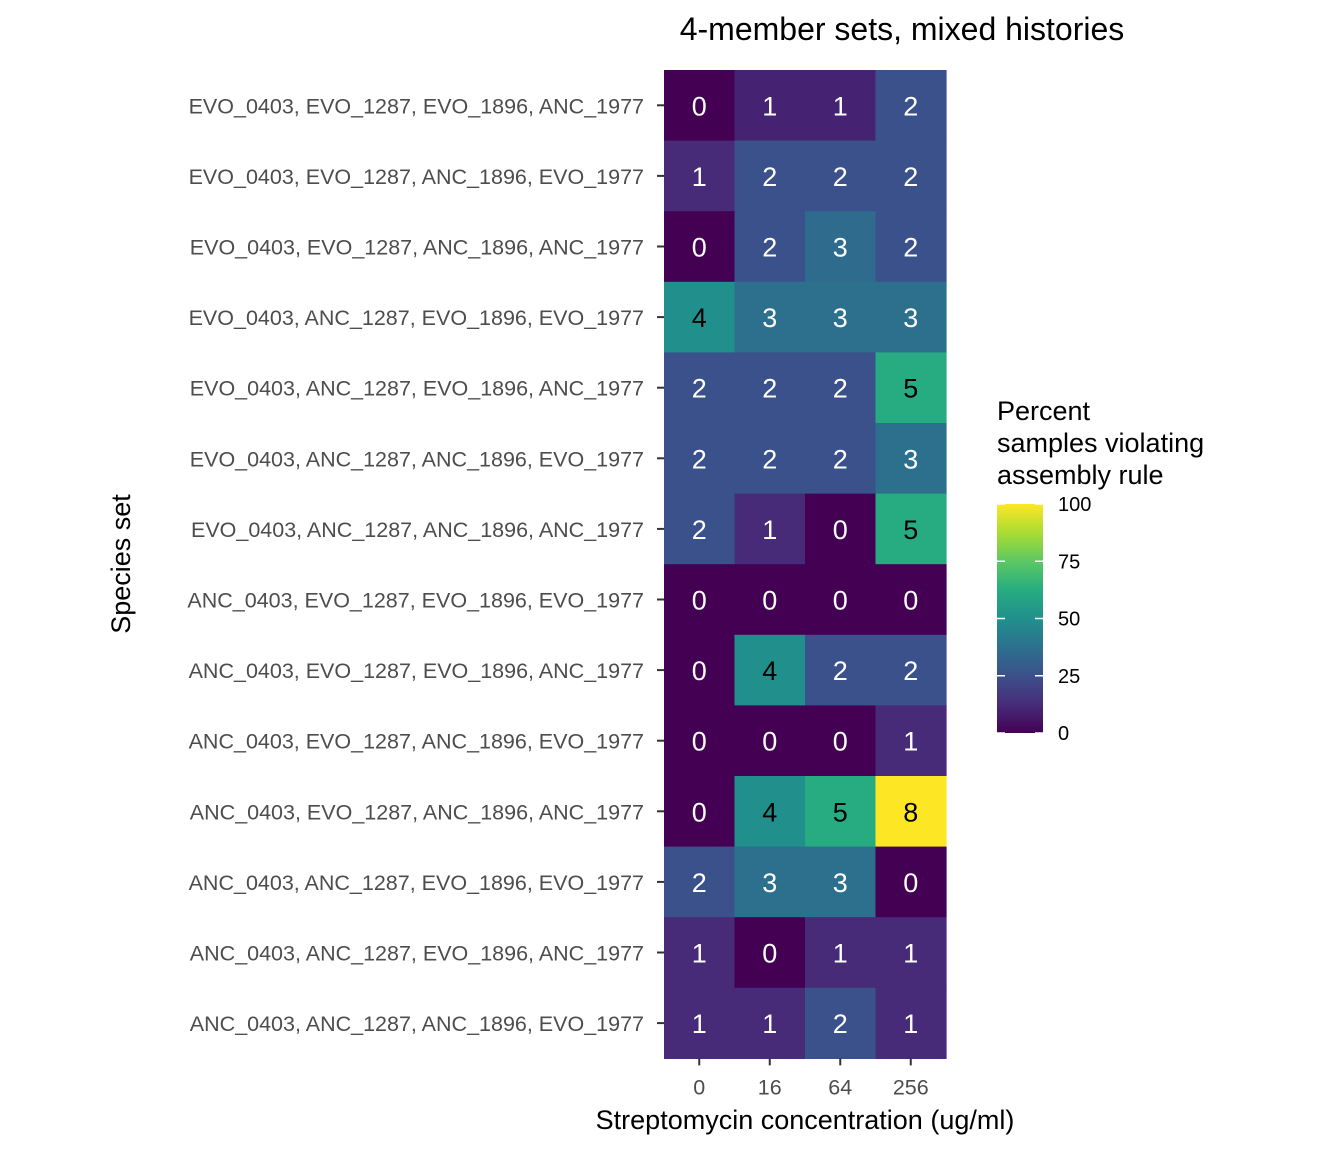 This screenshot has width=1344, height=1152. What do you see at coordinates (805, 1120) in the screenshot?
I see `x-axis-title: Streptomycin concentration (ug/ml)` at bounding box center [805, 1120].